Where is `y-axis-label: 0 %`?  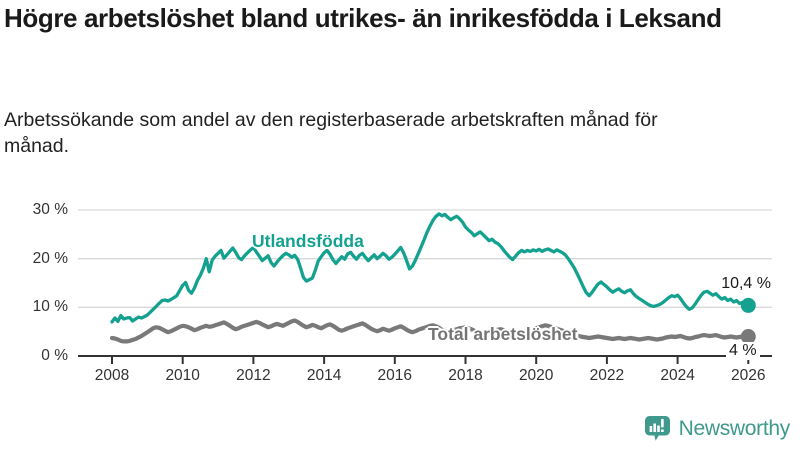
y-axis-label: 0 % is located at coordinates (54, 355).